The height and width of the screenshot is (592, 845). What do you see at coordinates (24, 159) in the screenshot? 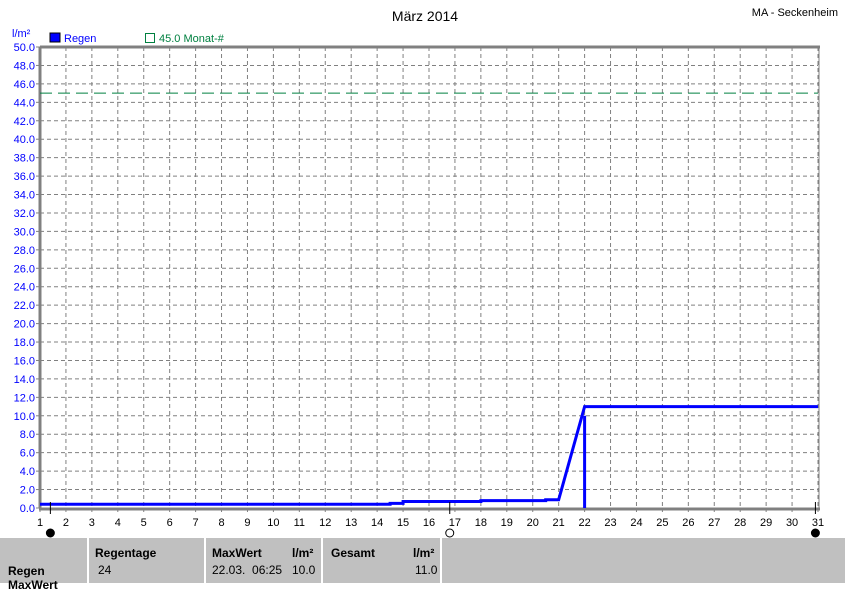
I see `y-tick-label: 38.0` at bounding box center [24, 159].